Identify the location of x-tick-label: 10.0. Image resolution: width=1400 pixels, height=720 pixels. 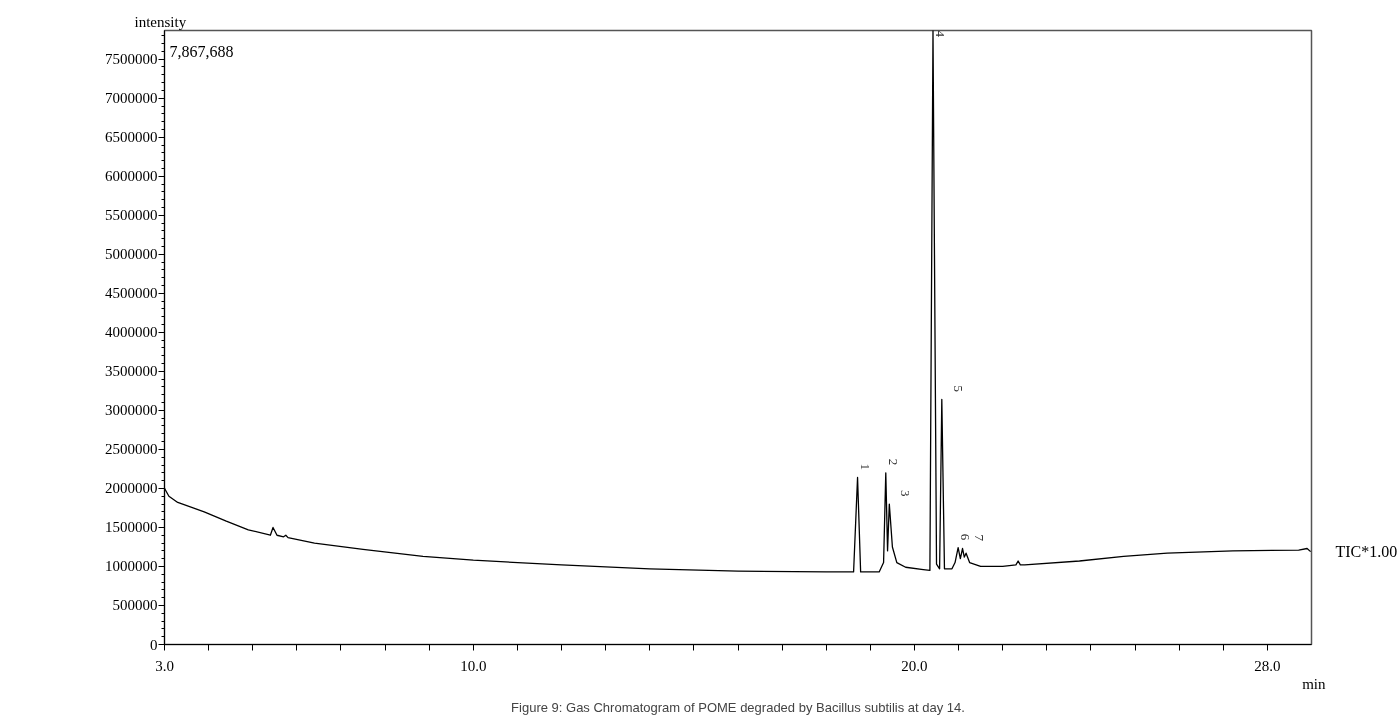
(473, 665).